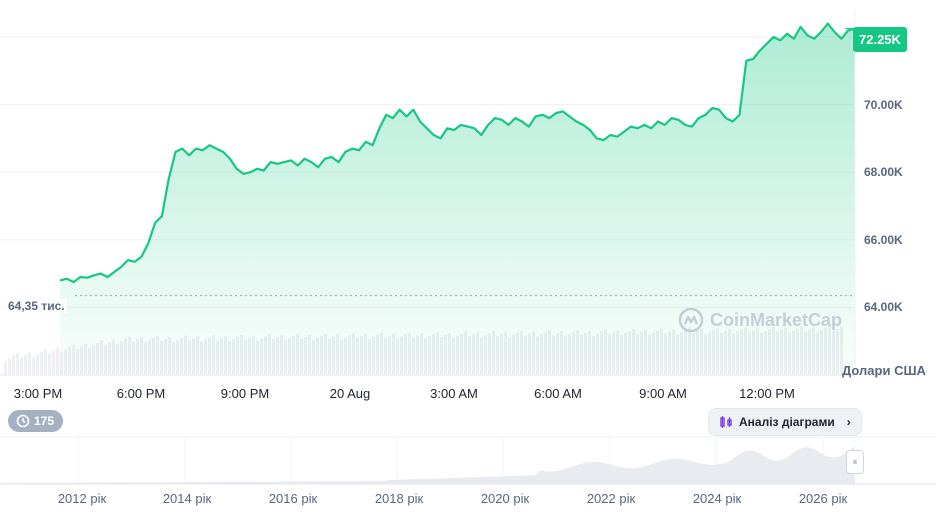 The height and width of the screenshot is (524, 936). I want to click on navigator-year-label: 2024 рік, so click(717, 498).